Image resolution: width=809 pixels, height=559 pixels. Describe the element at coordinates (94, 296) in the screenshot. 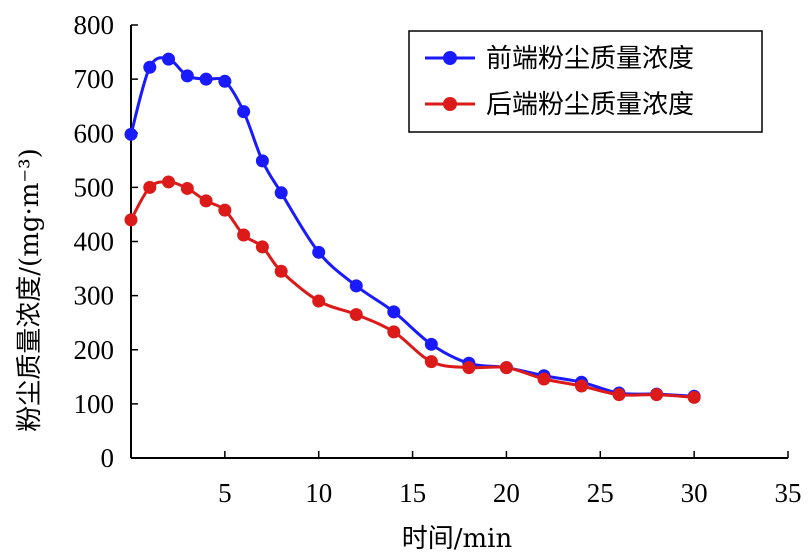

I see `y-tick-label: 300` at that location.